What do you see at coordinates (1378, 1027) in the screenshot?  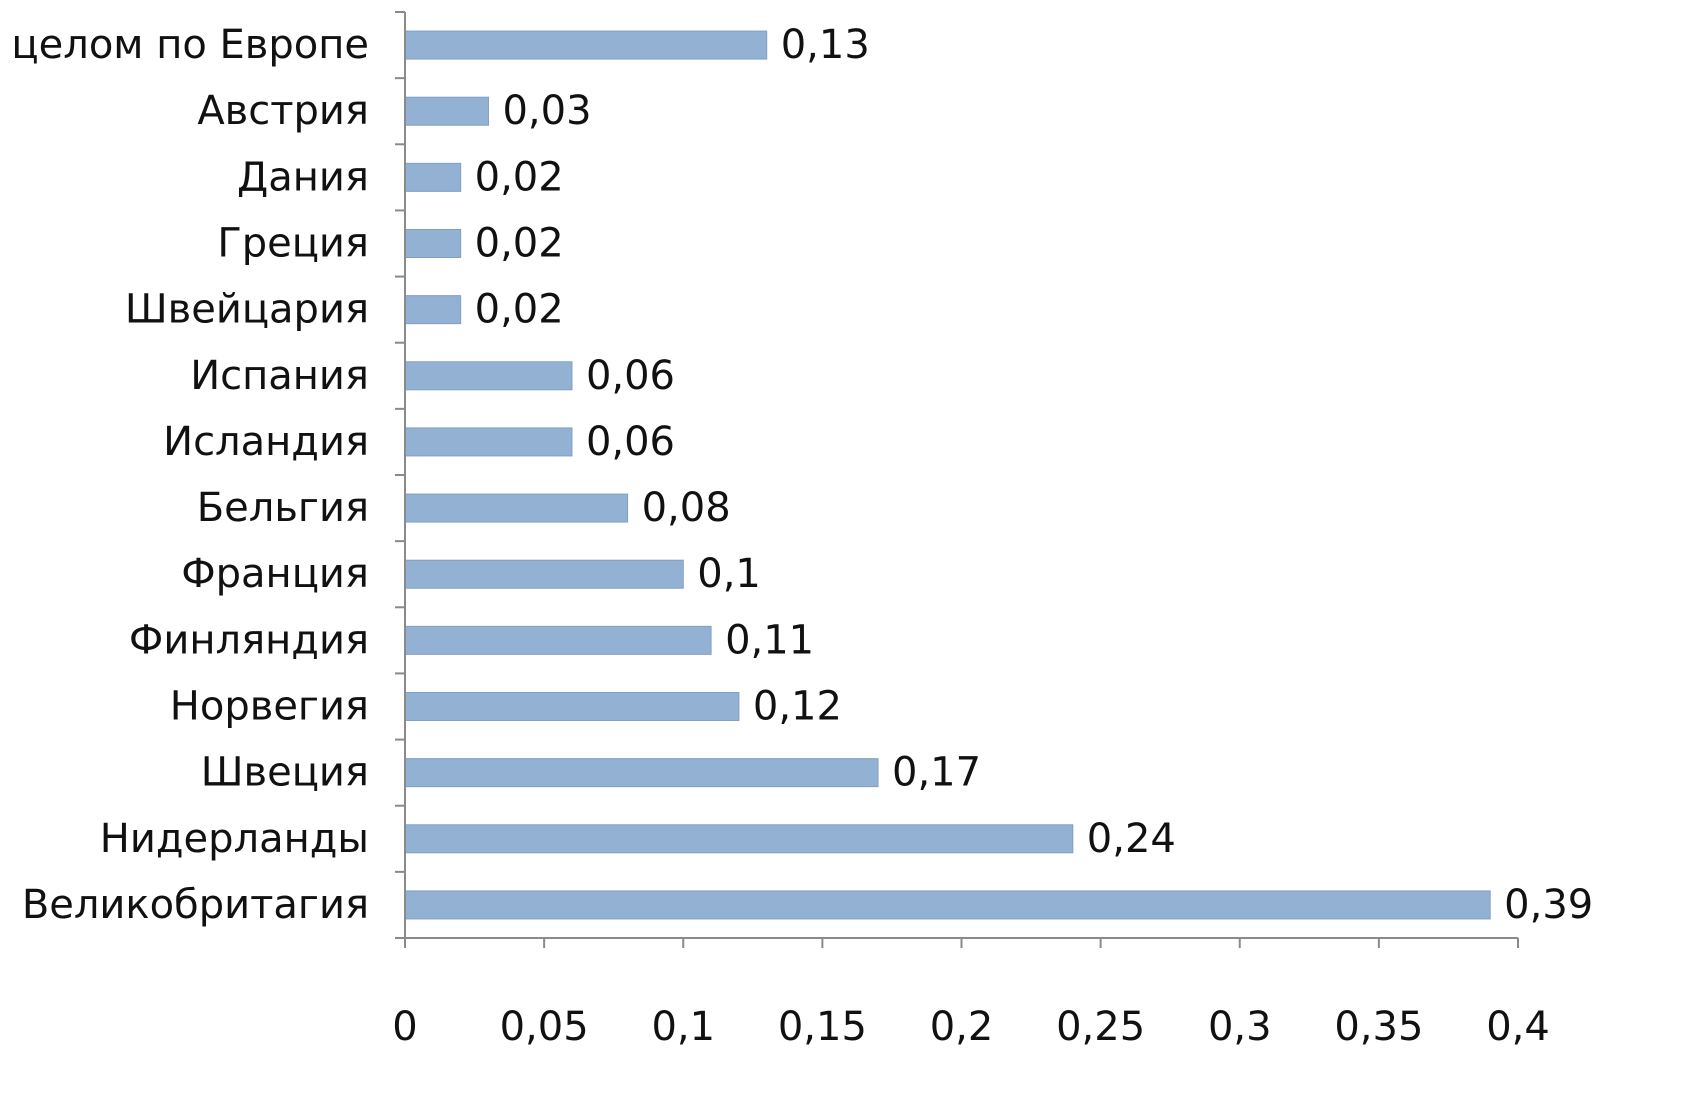 I see `x-tick-label: 0,35` at bounding box center [1378, 1027].